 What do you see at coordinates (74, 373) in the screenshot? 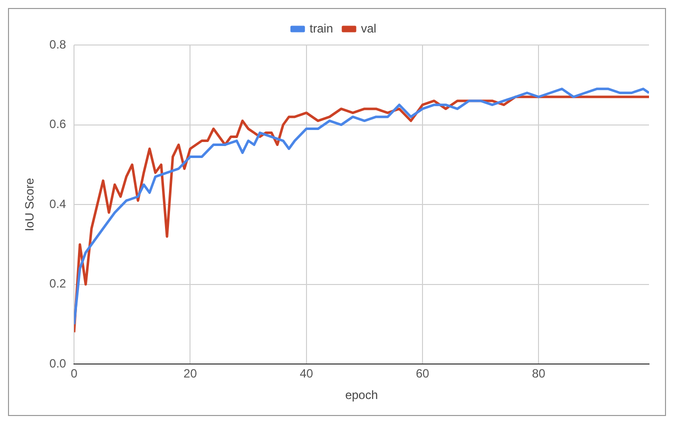
I see `x-tick-label: 0` at bounding box center [74, 373].